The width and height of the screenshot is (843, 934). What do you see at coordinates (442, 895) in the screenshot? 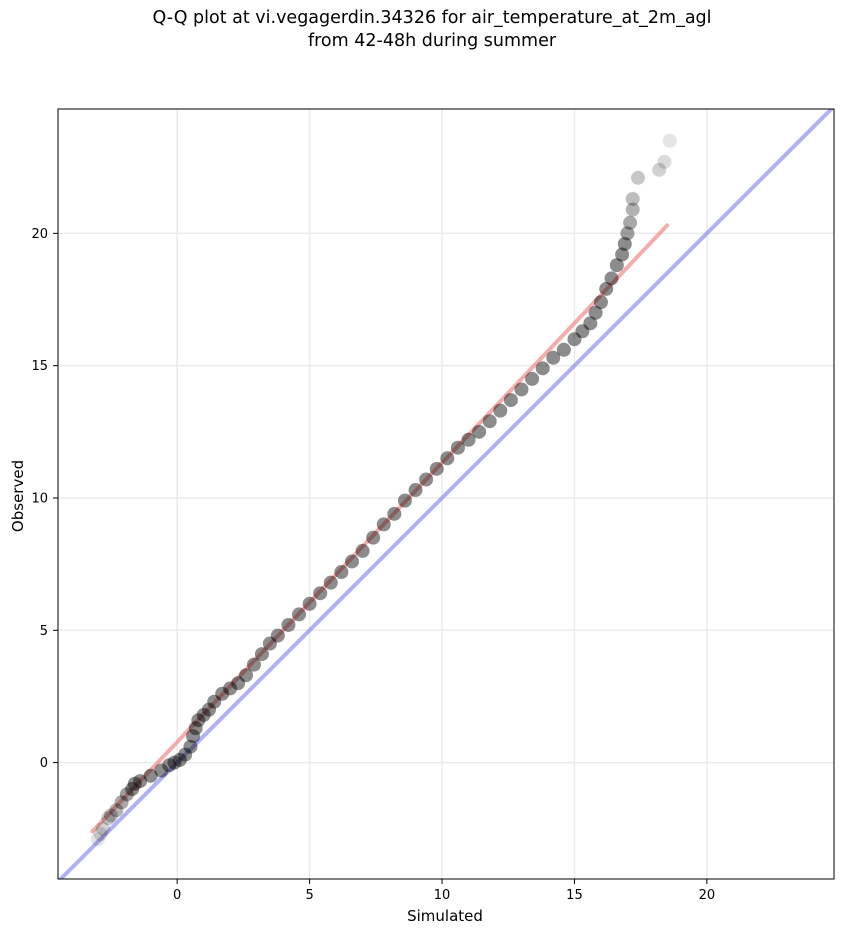
I see `x-tick-label: 10` at bounding box center [442, 895].